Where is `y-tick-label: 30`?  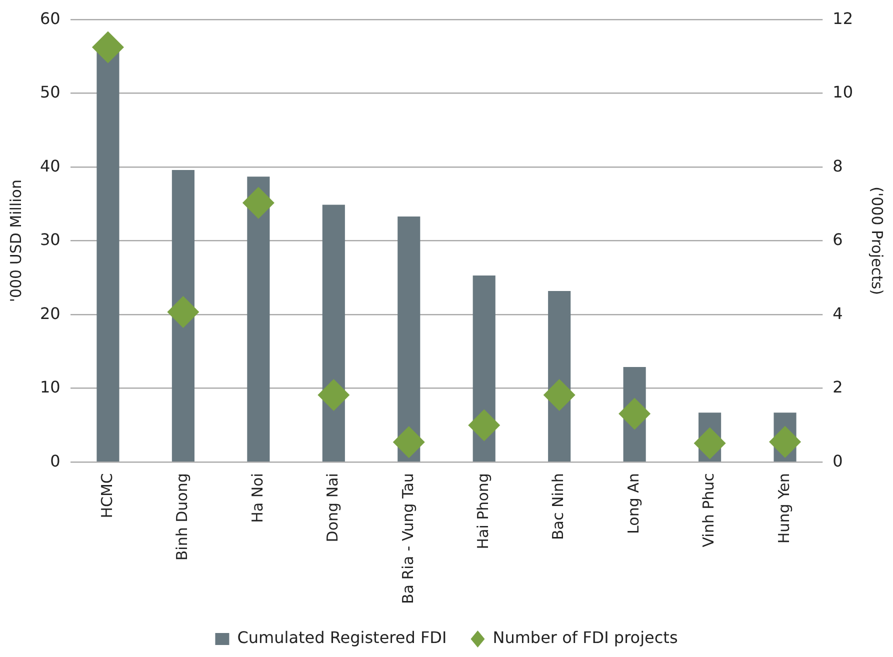
y-tick-label: 30 is located at coordinates (50, 240).